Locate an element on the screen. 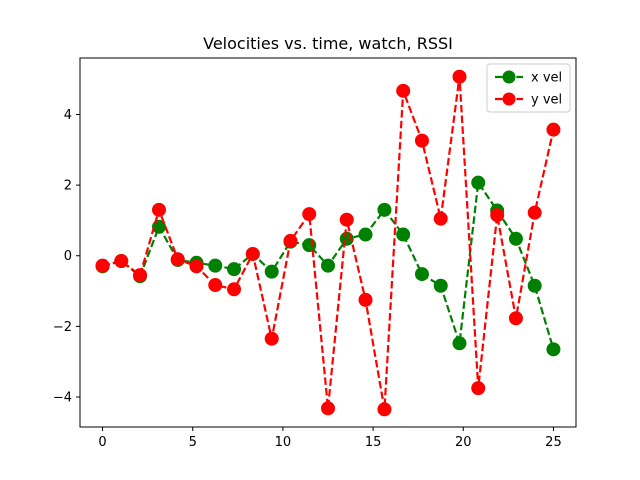  y-tick-label: 0 is located at coordinates (68, 256).